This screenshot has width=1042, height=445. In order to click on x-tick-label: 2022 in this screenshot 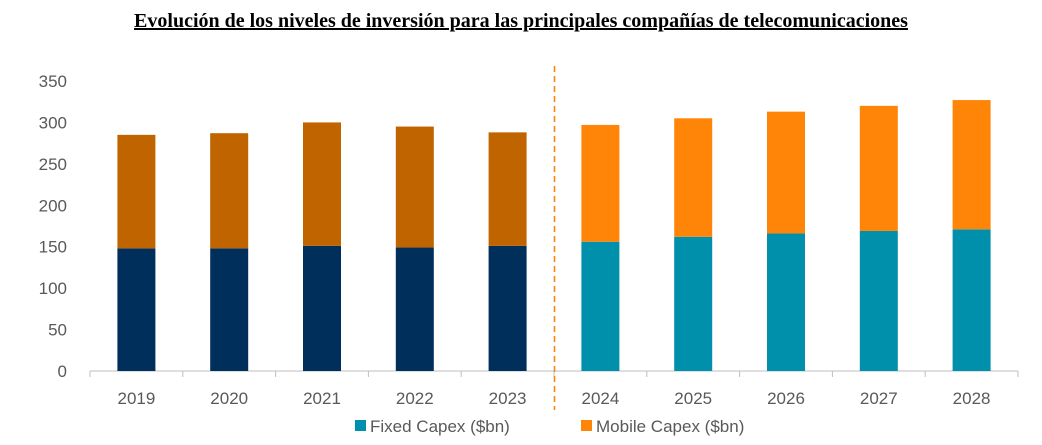, I will do `click(415, 398)`.